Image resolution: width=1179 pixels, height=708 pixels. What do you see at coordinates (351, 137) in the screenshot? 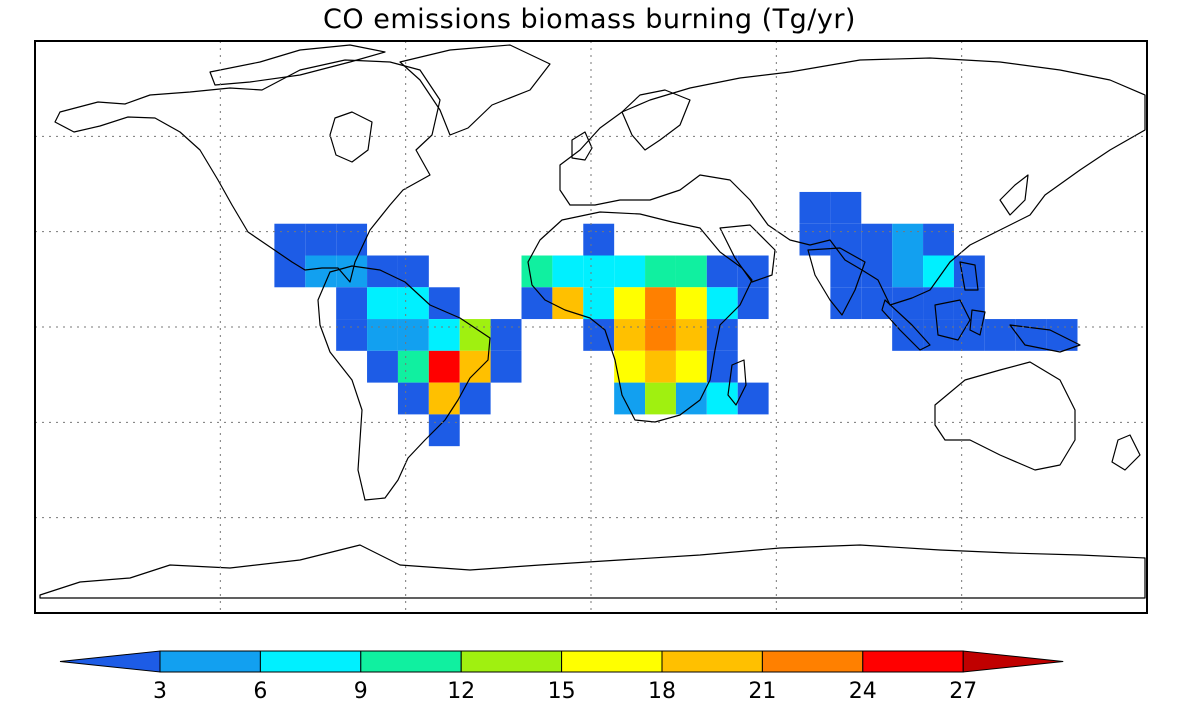
I see `coastline-hudson-bay` at bounding box center [351, 137].